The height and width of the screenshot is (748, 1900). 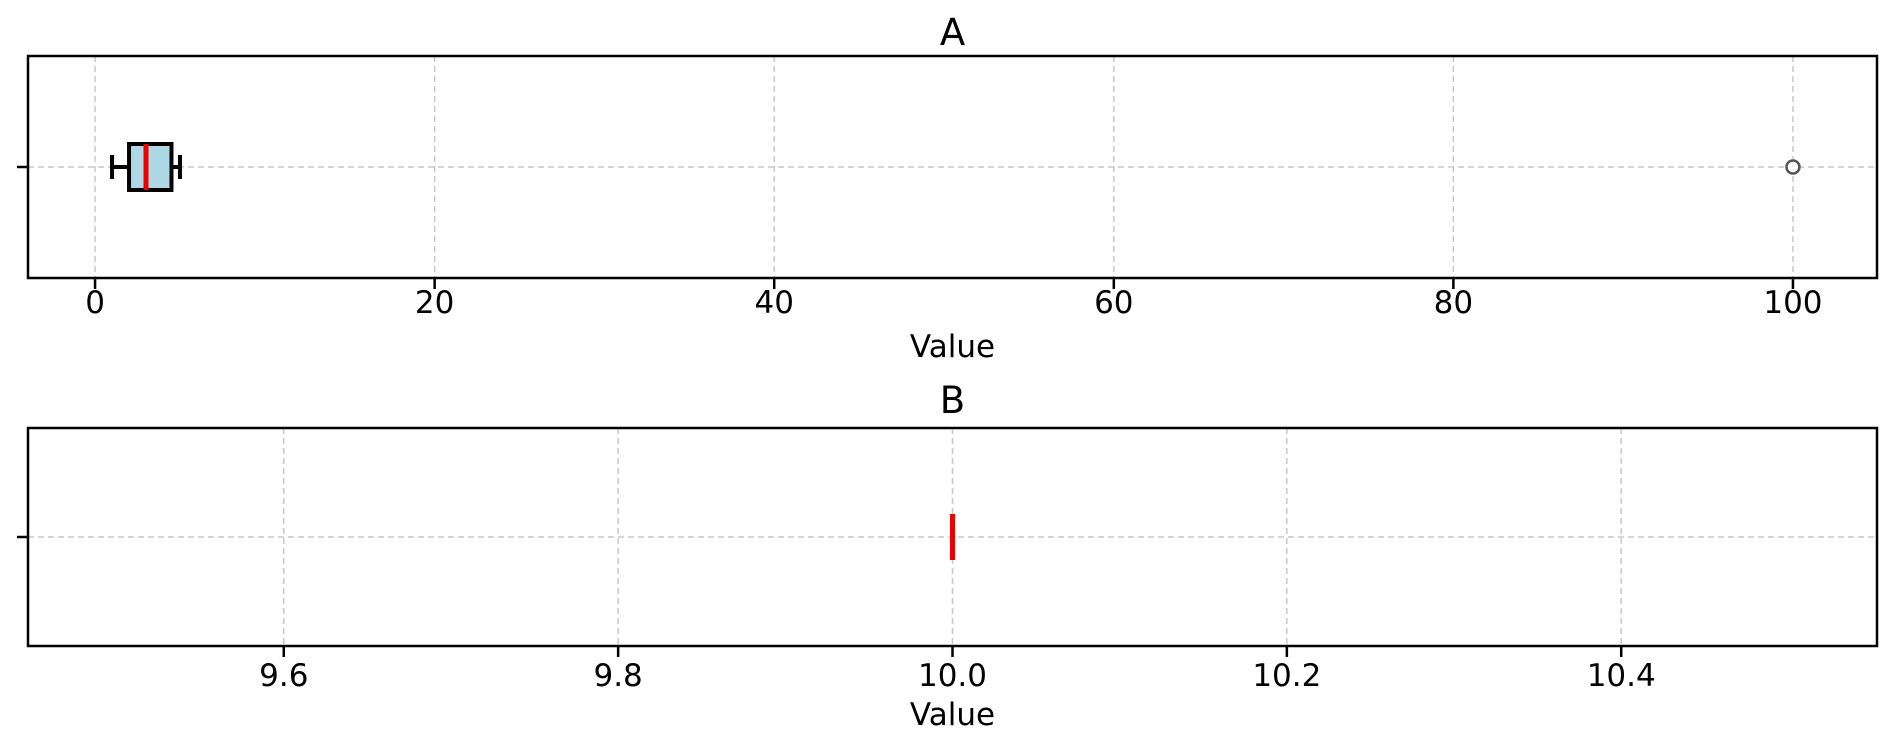 What do you see at coordinates (150, 167) in the screenshot?
I see `box` at bounding box center [150, 167].